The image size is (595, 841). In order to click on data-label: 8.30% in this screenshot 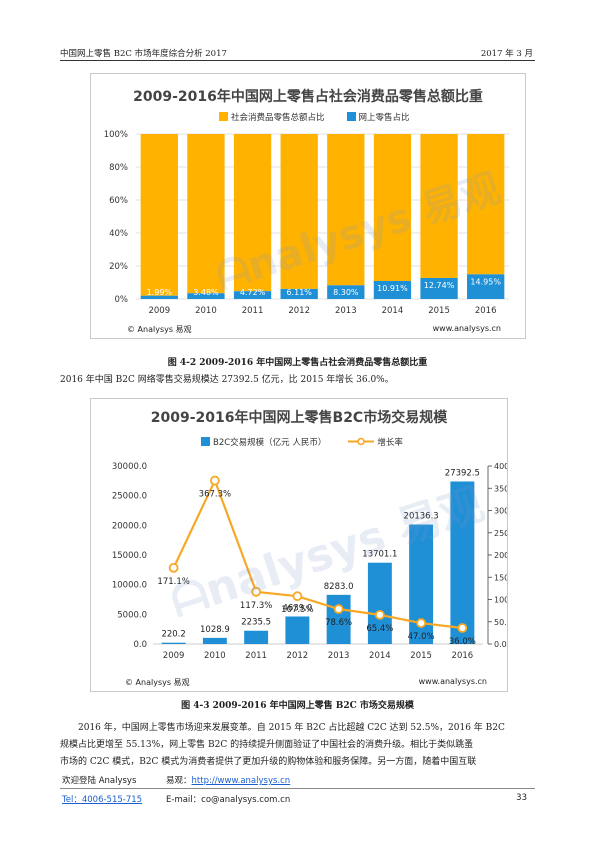, I will do `click(346, 292)`.